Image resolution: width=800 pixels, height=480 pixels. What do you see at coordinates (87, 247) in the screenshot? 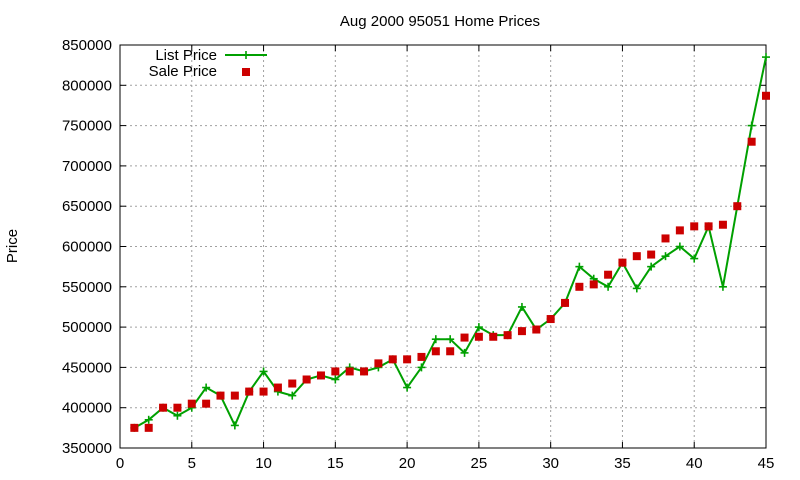
I see `y-tick-label: 600000` at bounding box center [87, 247].